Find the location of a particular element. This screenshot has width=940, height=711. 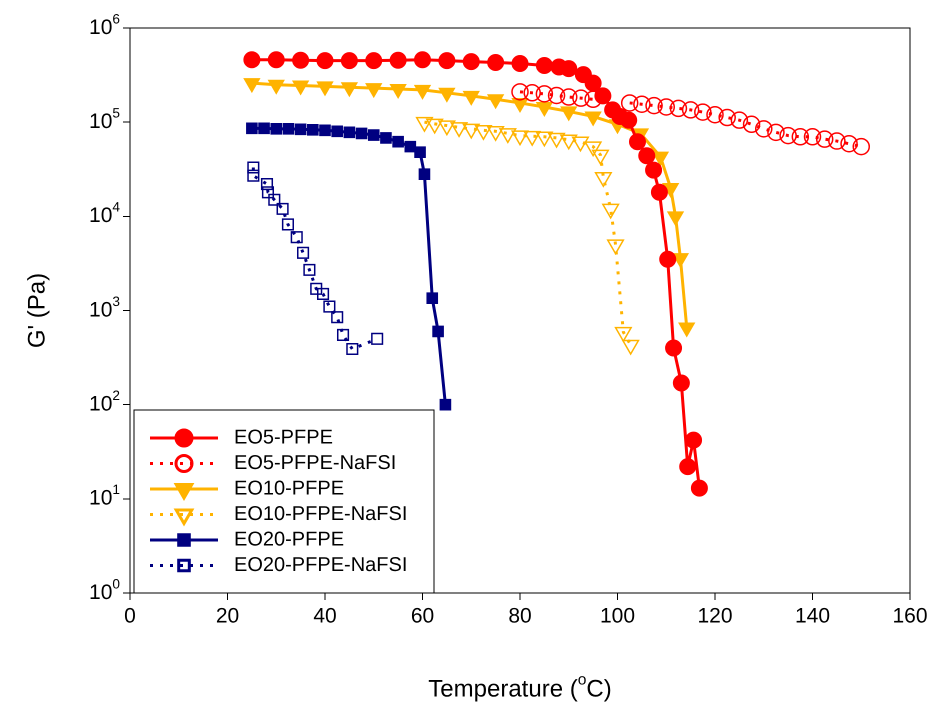

x-tick-label: 160 is located at coordinates (910, 616).